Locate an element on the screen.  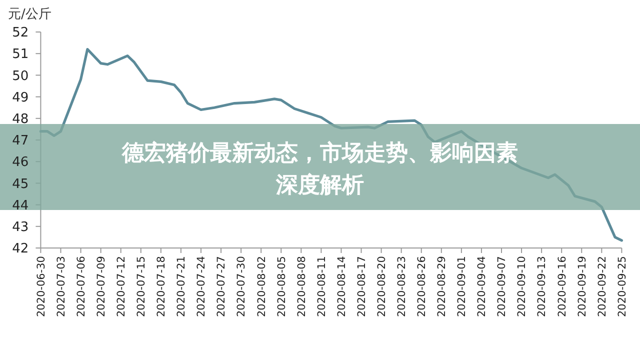
x-tick-label: 2020-09-10 is located at coordinates (522, 287).